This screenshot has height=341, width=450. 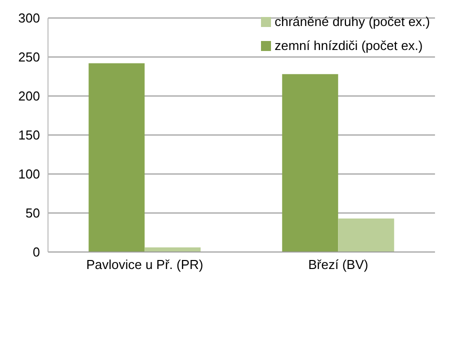 What do you see at coordinates (29, 96) in the screenshot?
I see `y-tick-label: 200` at bounding box center [29, 96].